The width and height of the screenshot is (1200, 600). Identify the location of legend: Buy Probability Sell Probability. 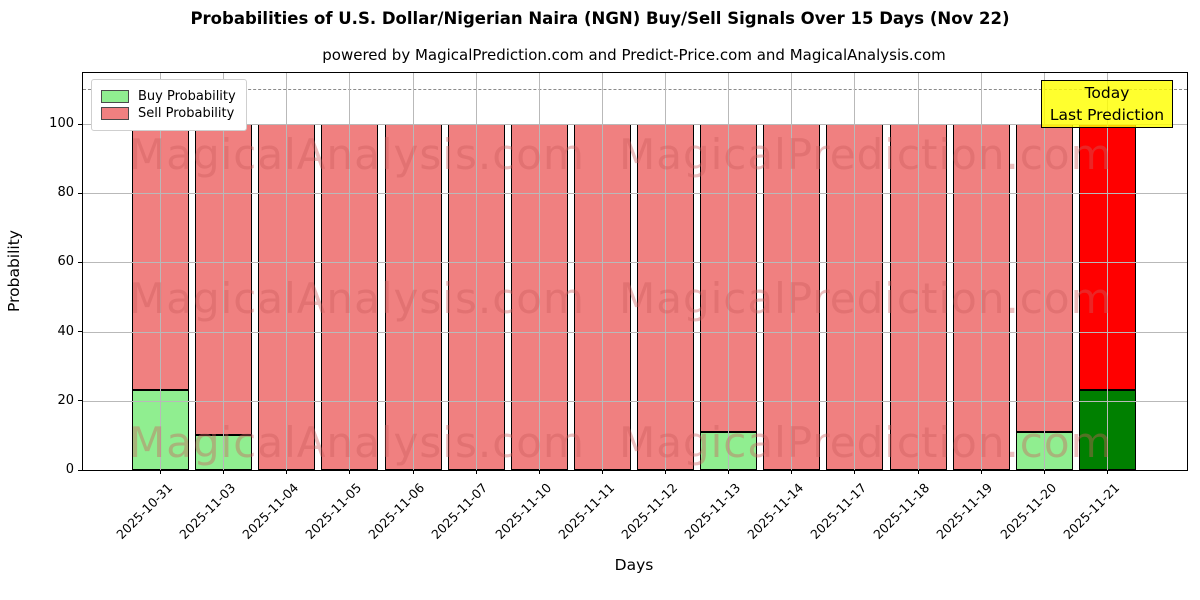
(169, 105).